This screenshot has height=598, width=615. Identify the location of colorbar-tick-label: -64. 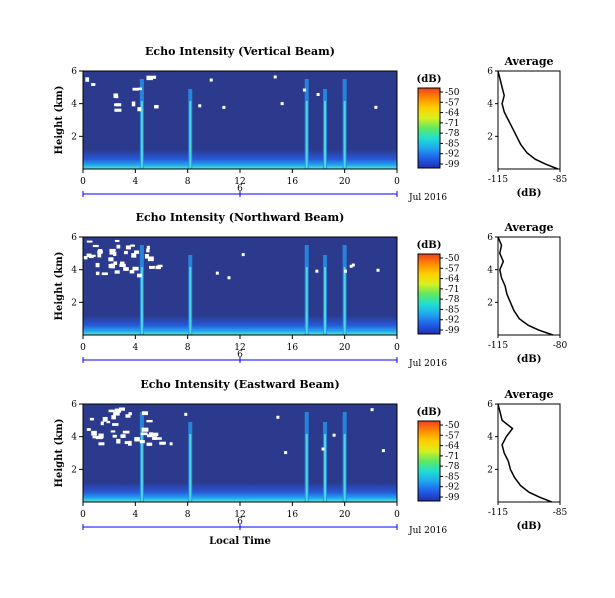
(452, 280).